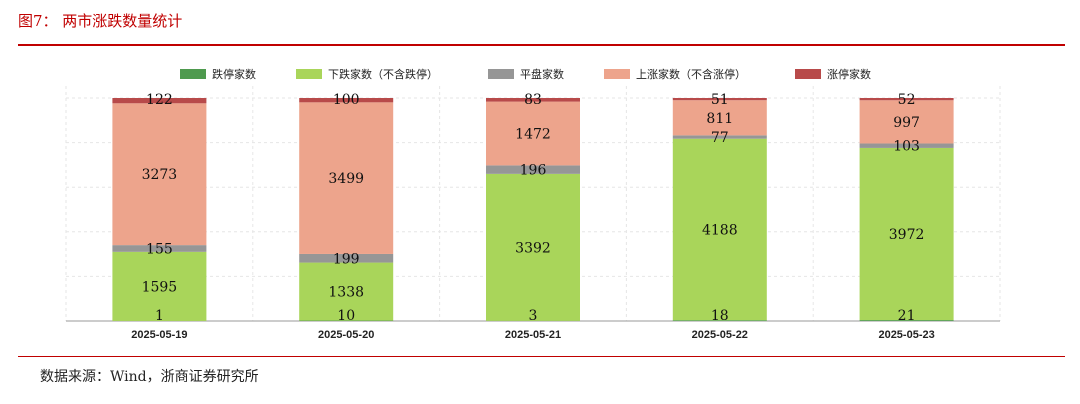 This screenshot has height=404, width=1080. What do you see at coordinates (149, 377) in the screenshot?
I see `source-note: 数据来源：Wind，浙商证券研究所` at bounding box center [149, 377].